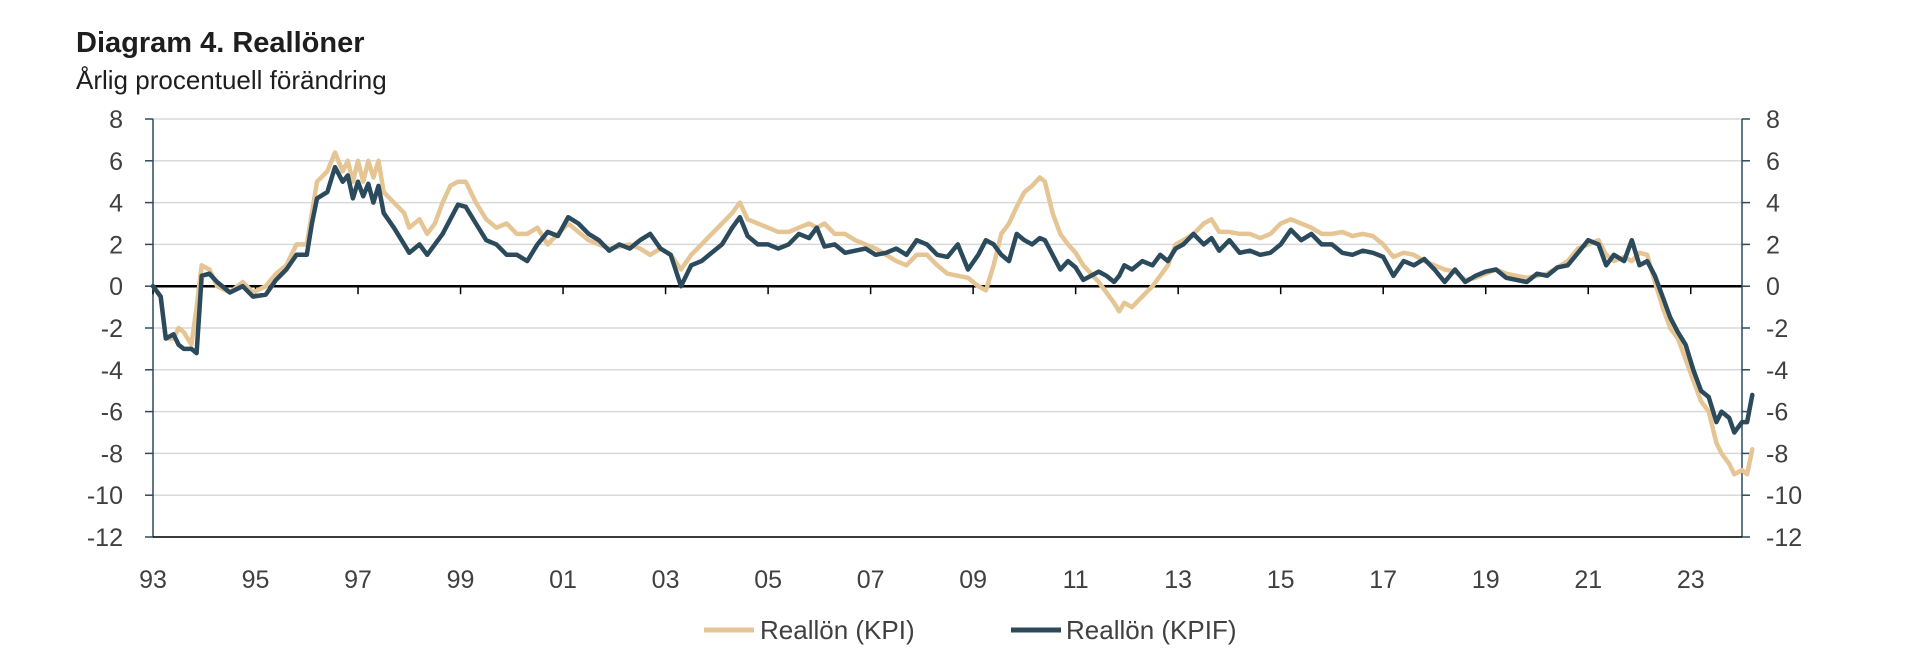 Image resolution: width=1920 pixels, height=659 pixels. I want to click on right-y-tick-label: -12, so click(1784, 538).